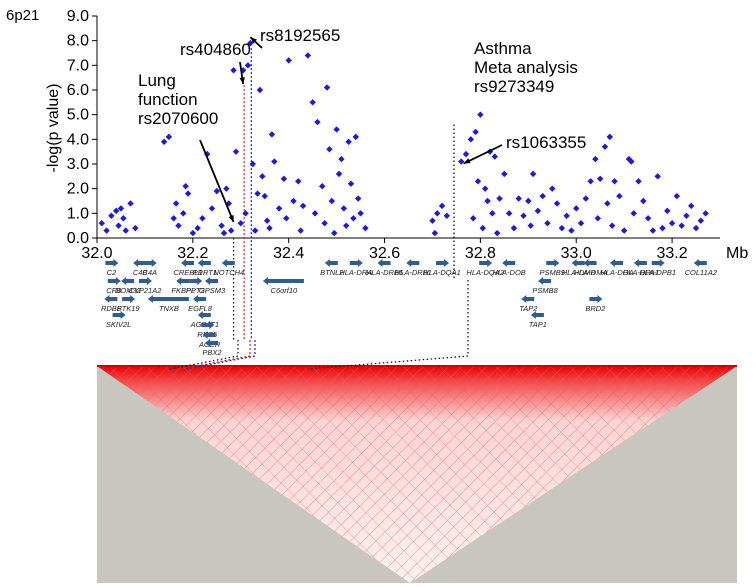 The height and width of the screenshot is (587, 756). I want to click on gene-tap1: TAP1, so click(538, 320).